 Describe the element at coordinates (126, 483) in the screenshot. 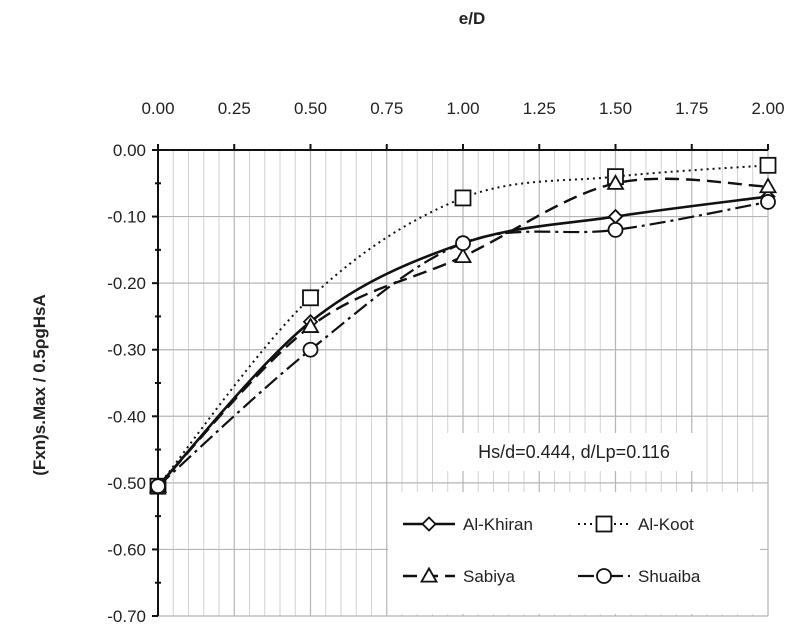

I see `y-tick-label: -0.50` at that location.